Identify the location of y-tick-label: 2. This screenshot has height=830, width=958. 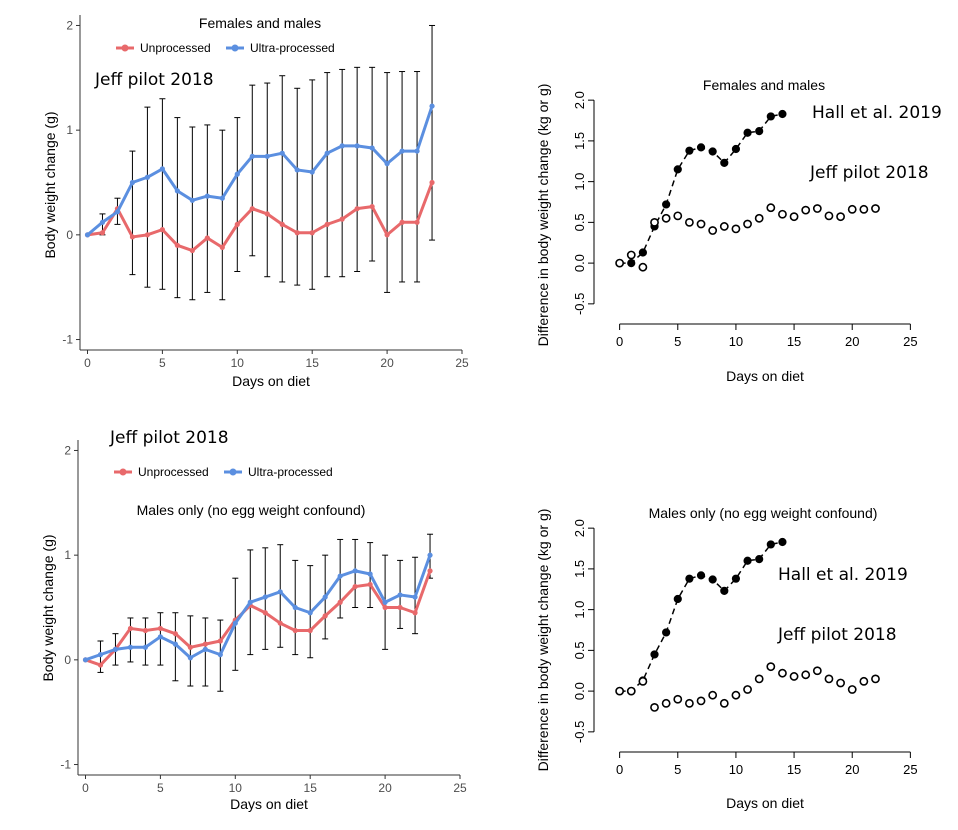
(69, 25).